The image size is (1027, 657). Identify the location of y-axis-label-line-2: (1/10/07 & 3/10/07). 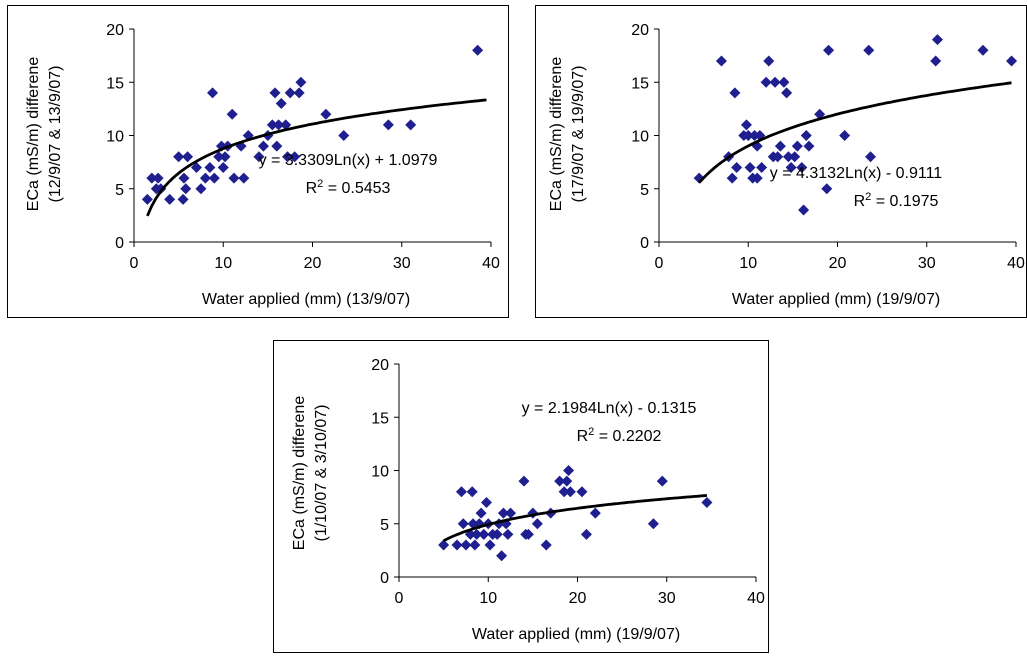
(321, 473).